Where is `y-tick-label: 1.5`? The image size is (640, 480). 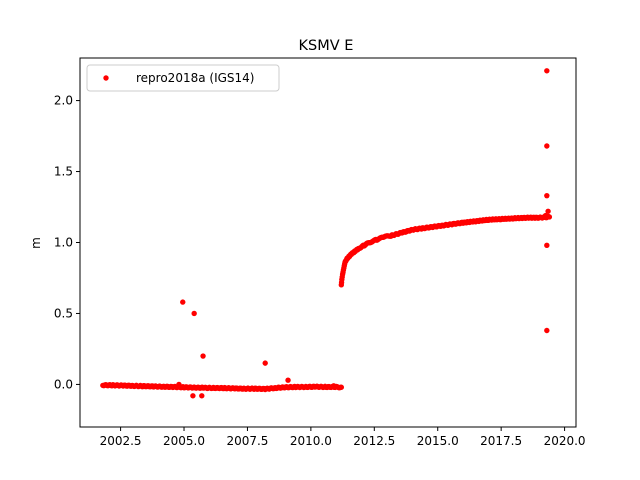
y-tick-label: 1.5 is located at coordinates (63, 172).